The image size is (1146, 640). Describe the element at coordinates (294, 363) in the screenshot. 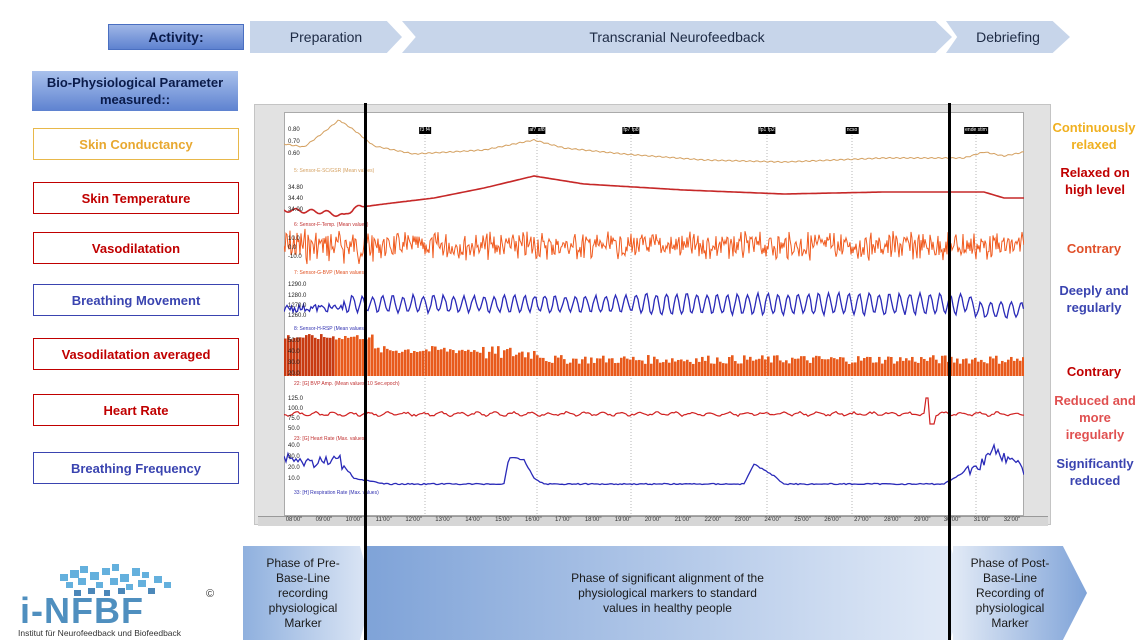

I see `ytick: 30.0` at that location.